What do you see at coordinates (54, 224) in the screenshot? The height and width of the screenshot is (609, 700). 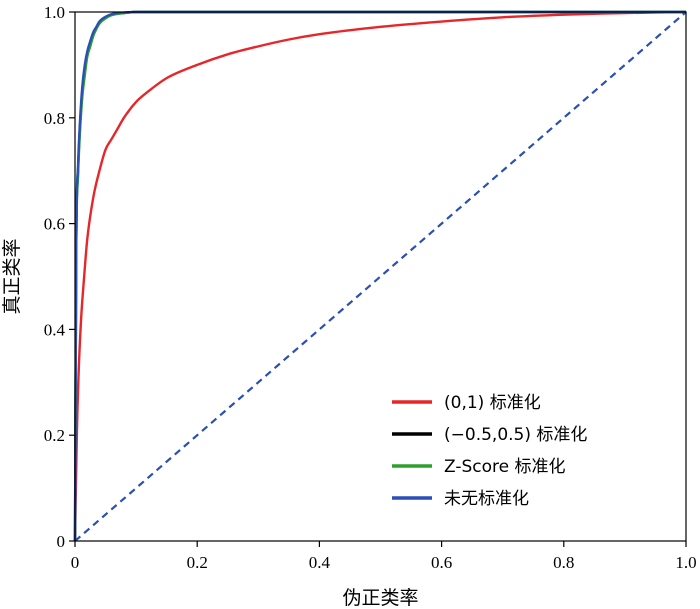 I see `y-tick-label: 0.6` at bounding box center [54, 224].